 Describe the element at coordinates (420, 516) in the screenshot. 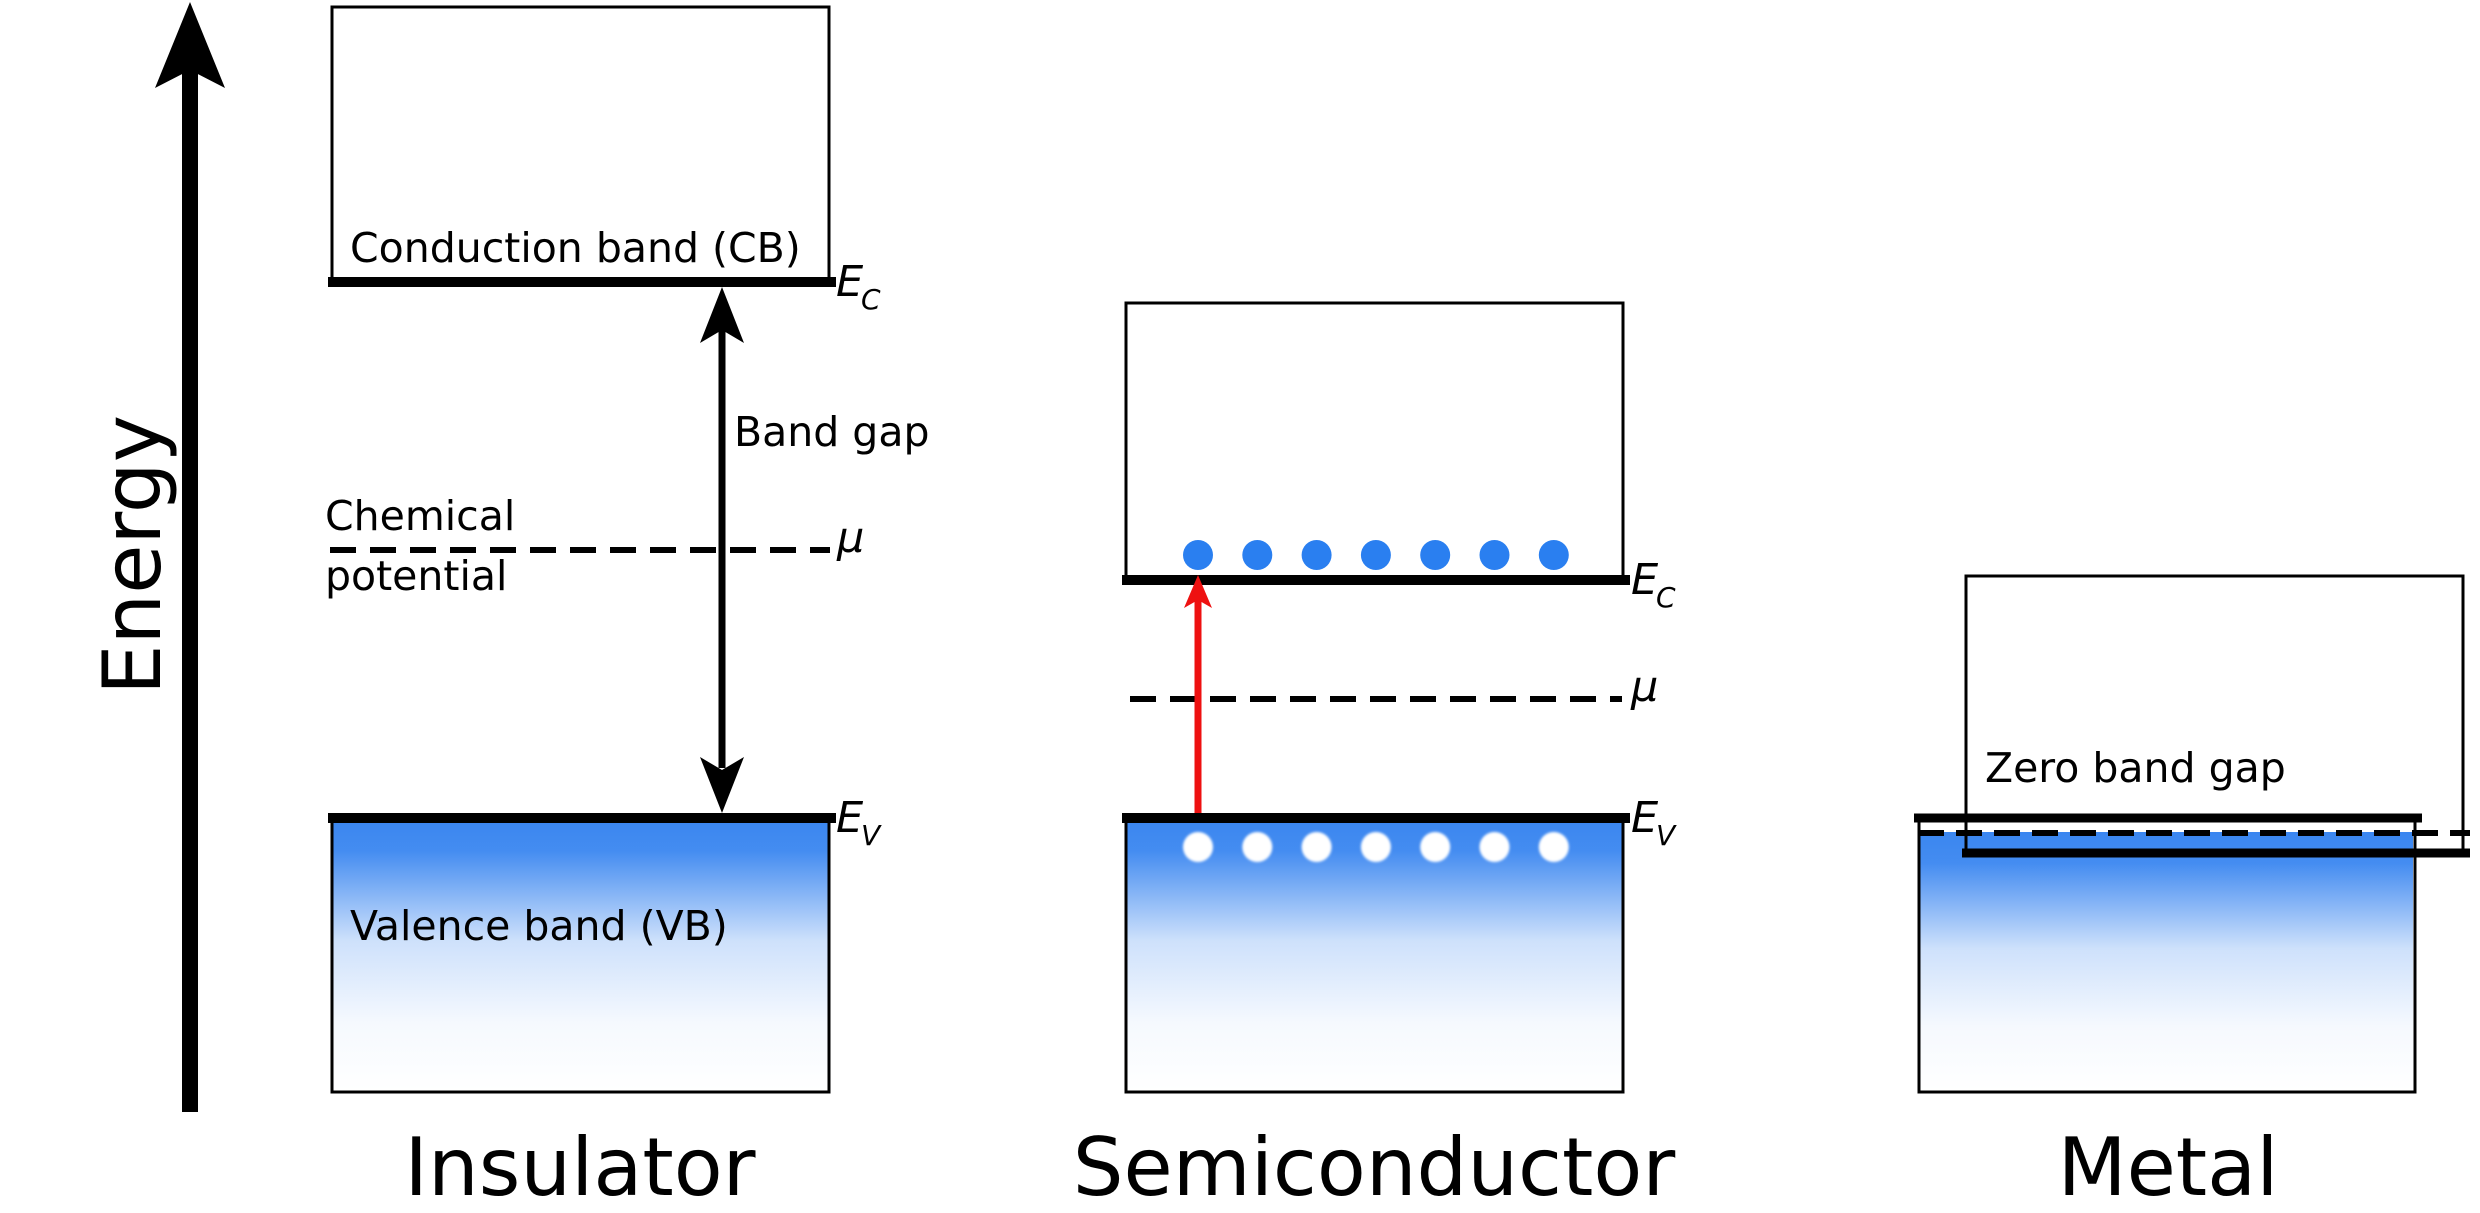

I see `chemical-potential-label-line1: Chemical` at that location.